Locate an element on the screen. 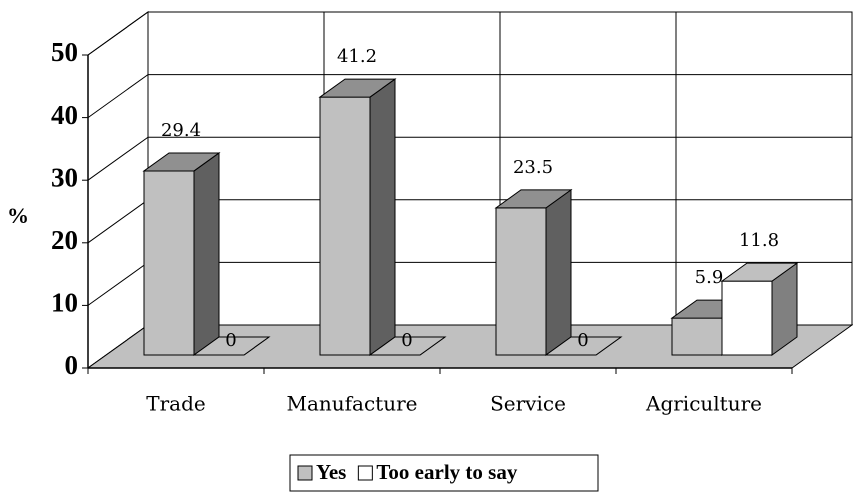  legend-box is located at coordinates (444, 473).